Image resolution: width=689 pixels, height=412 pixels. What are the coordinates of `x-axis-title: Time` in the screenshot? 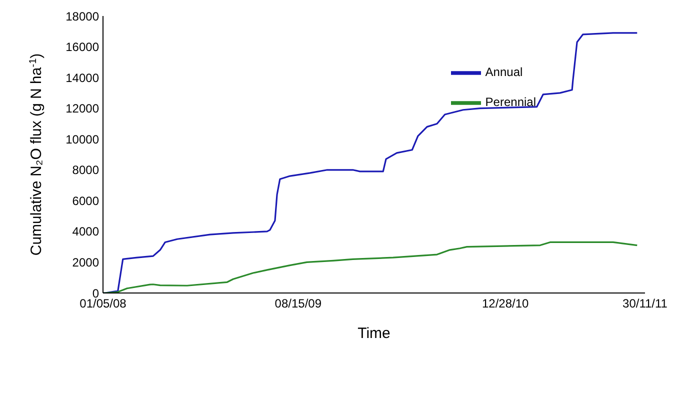 It's located at (374, 333).